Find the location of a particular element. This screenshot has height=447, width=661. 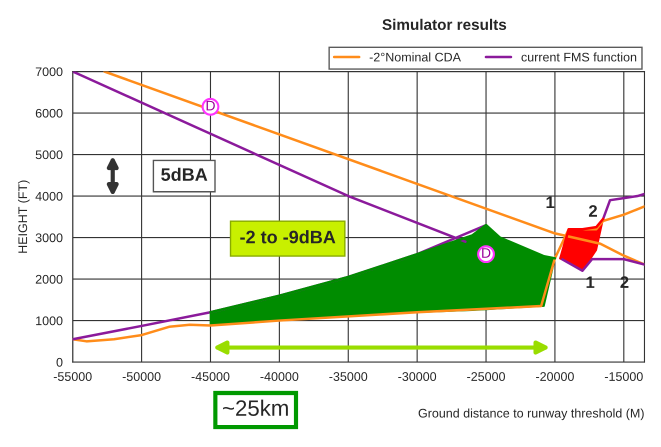

y-tick-label: 0 is located at coordinates (59, 362).